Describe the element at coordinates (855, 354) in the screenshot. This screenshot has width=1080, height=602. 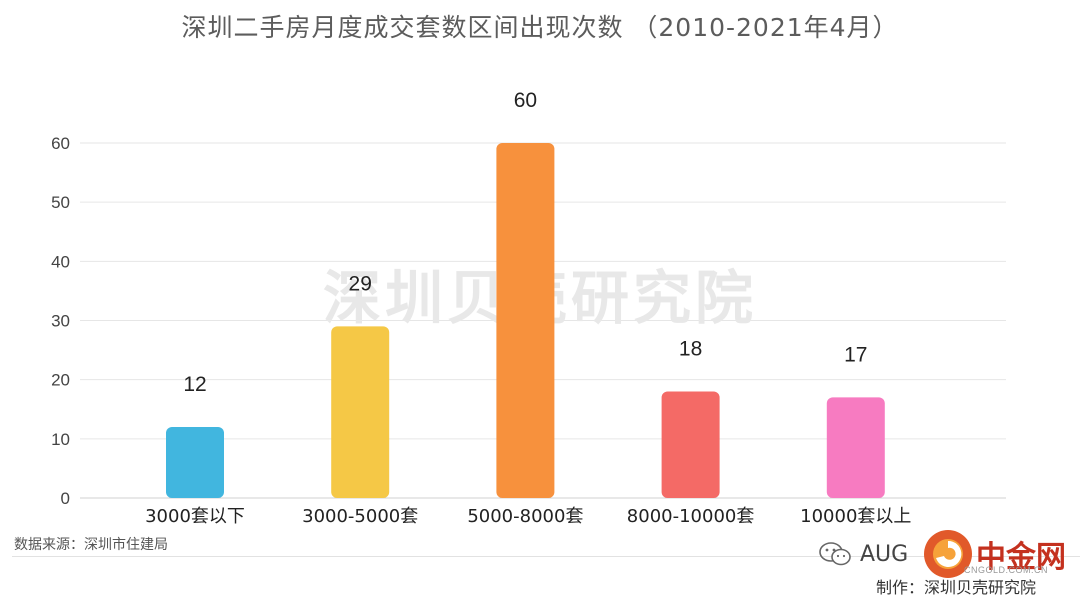
I see `data-label: 17` at that location.